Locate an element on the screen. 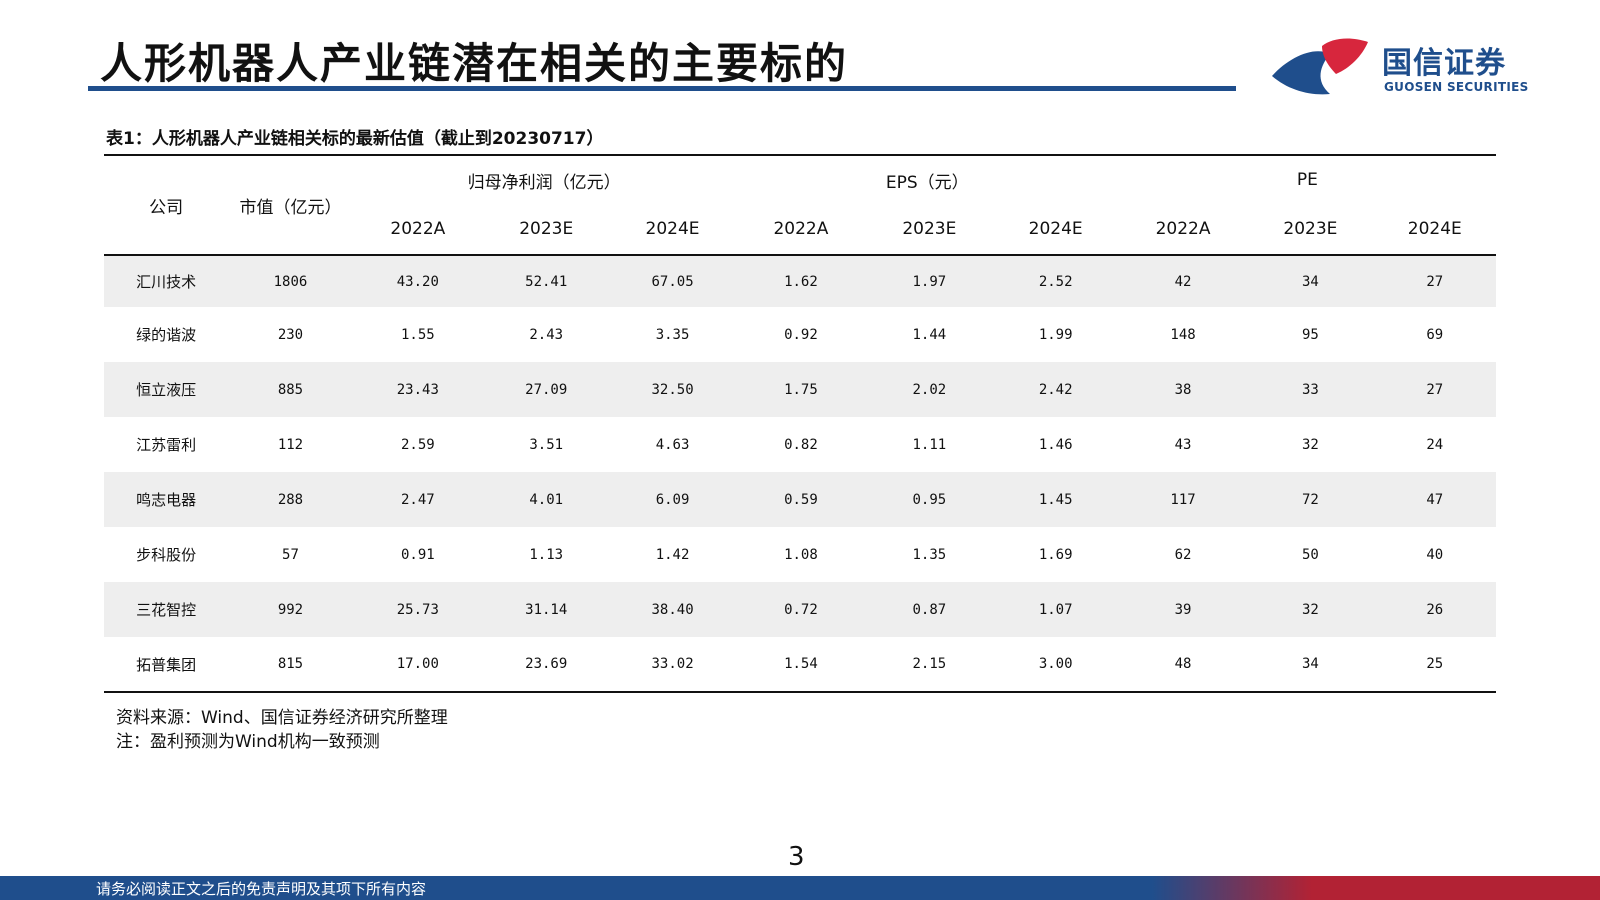 Image resolution: width=1600 pixels, height=900 pixels. value-cell: 32.50 is located at coordinates (672, 389).